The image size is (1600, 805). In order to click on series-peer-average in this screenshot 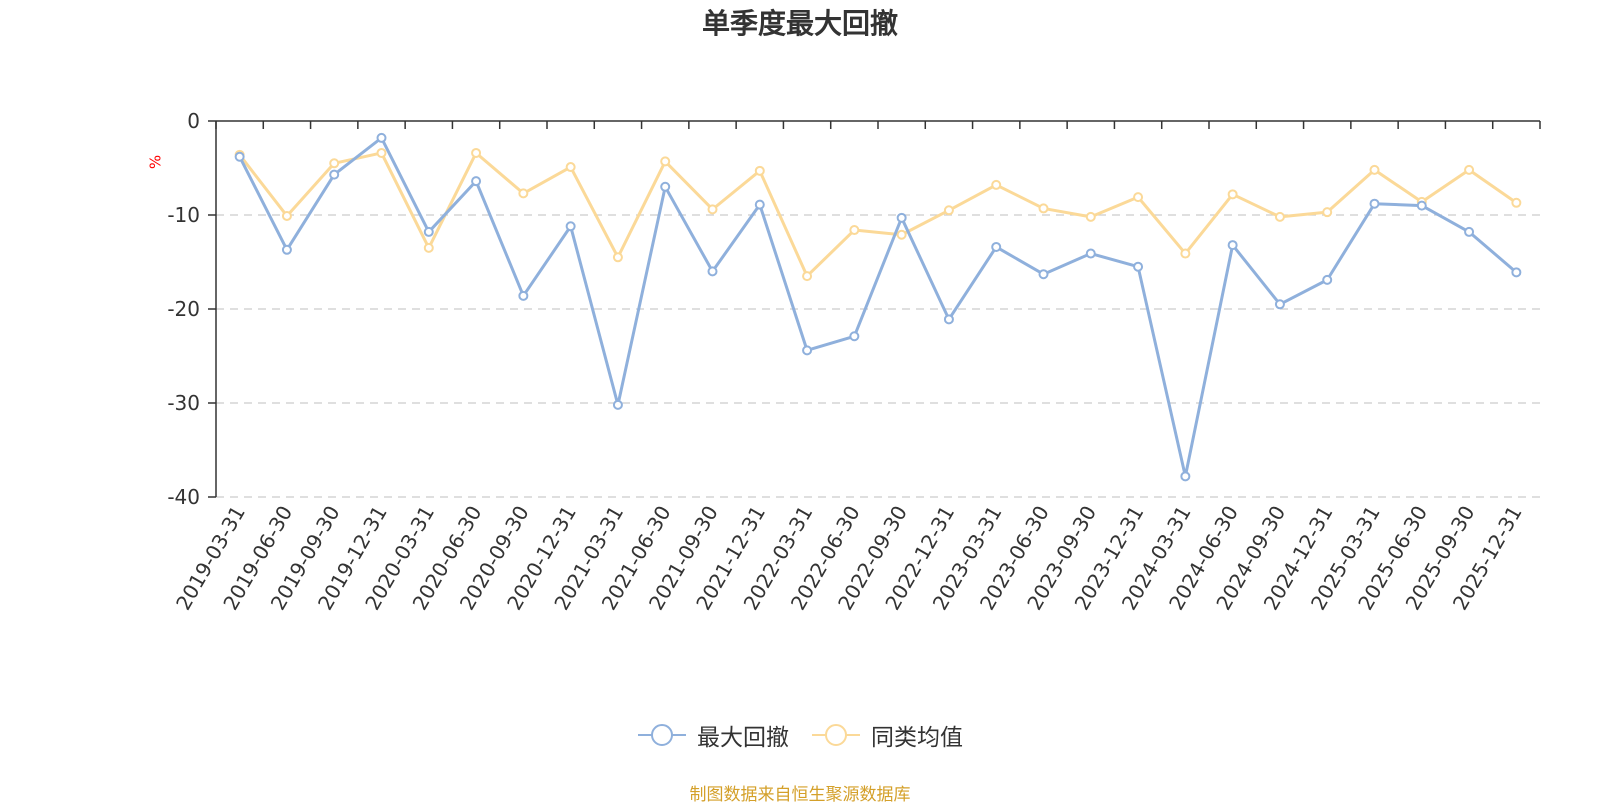, I will do `click(878, 214)`.